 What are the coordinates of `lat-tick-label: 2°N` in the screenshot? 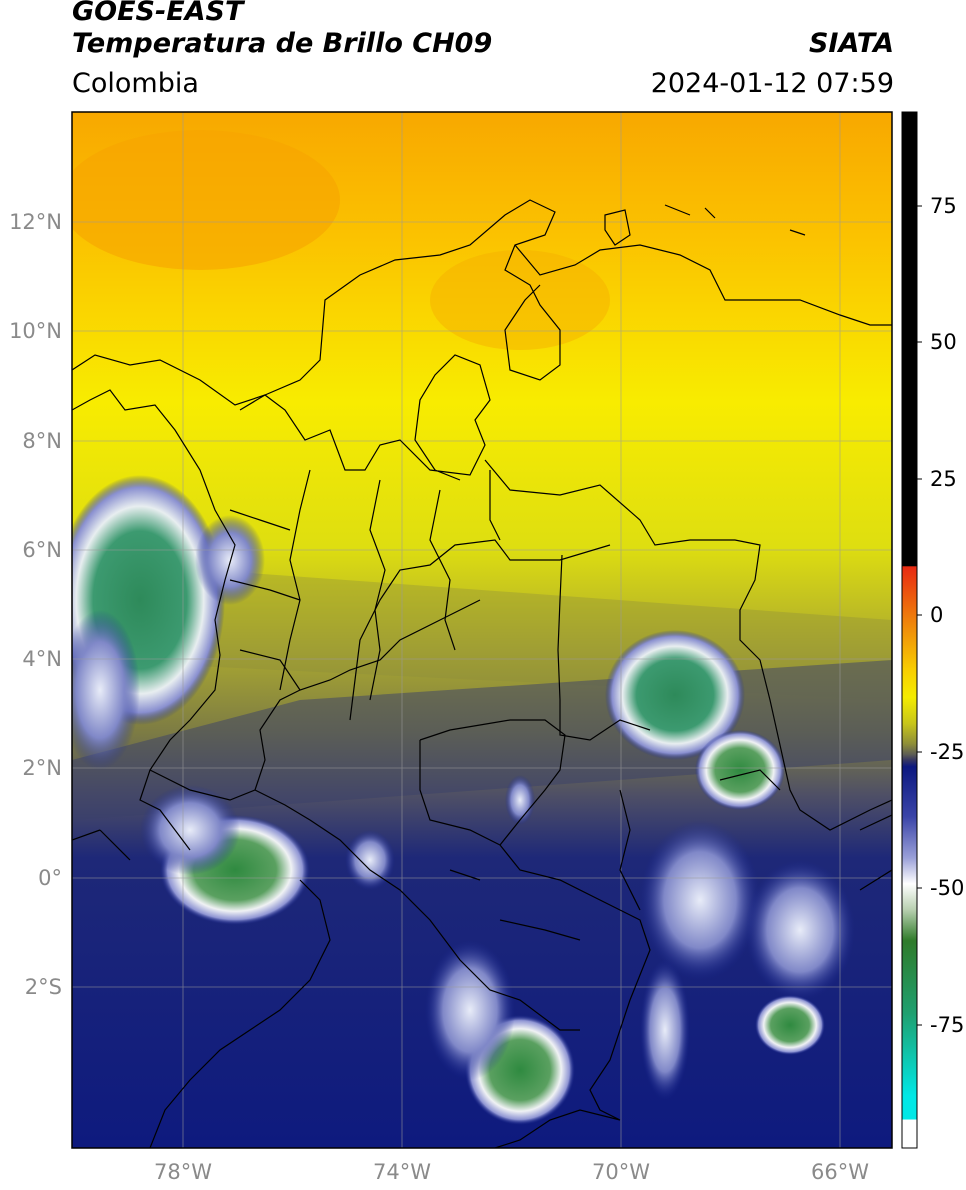 It's located at (42, 768).